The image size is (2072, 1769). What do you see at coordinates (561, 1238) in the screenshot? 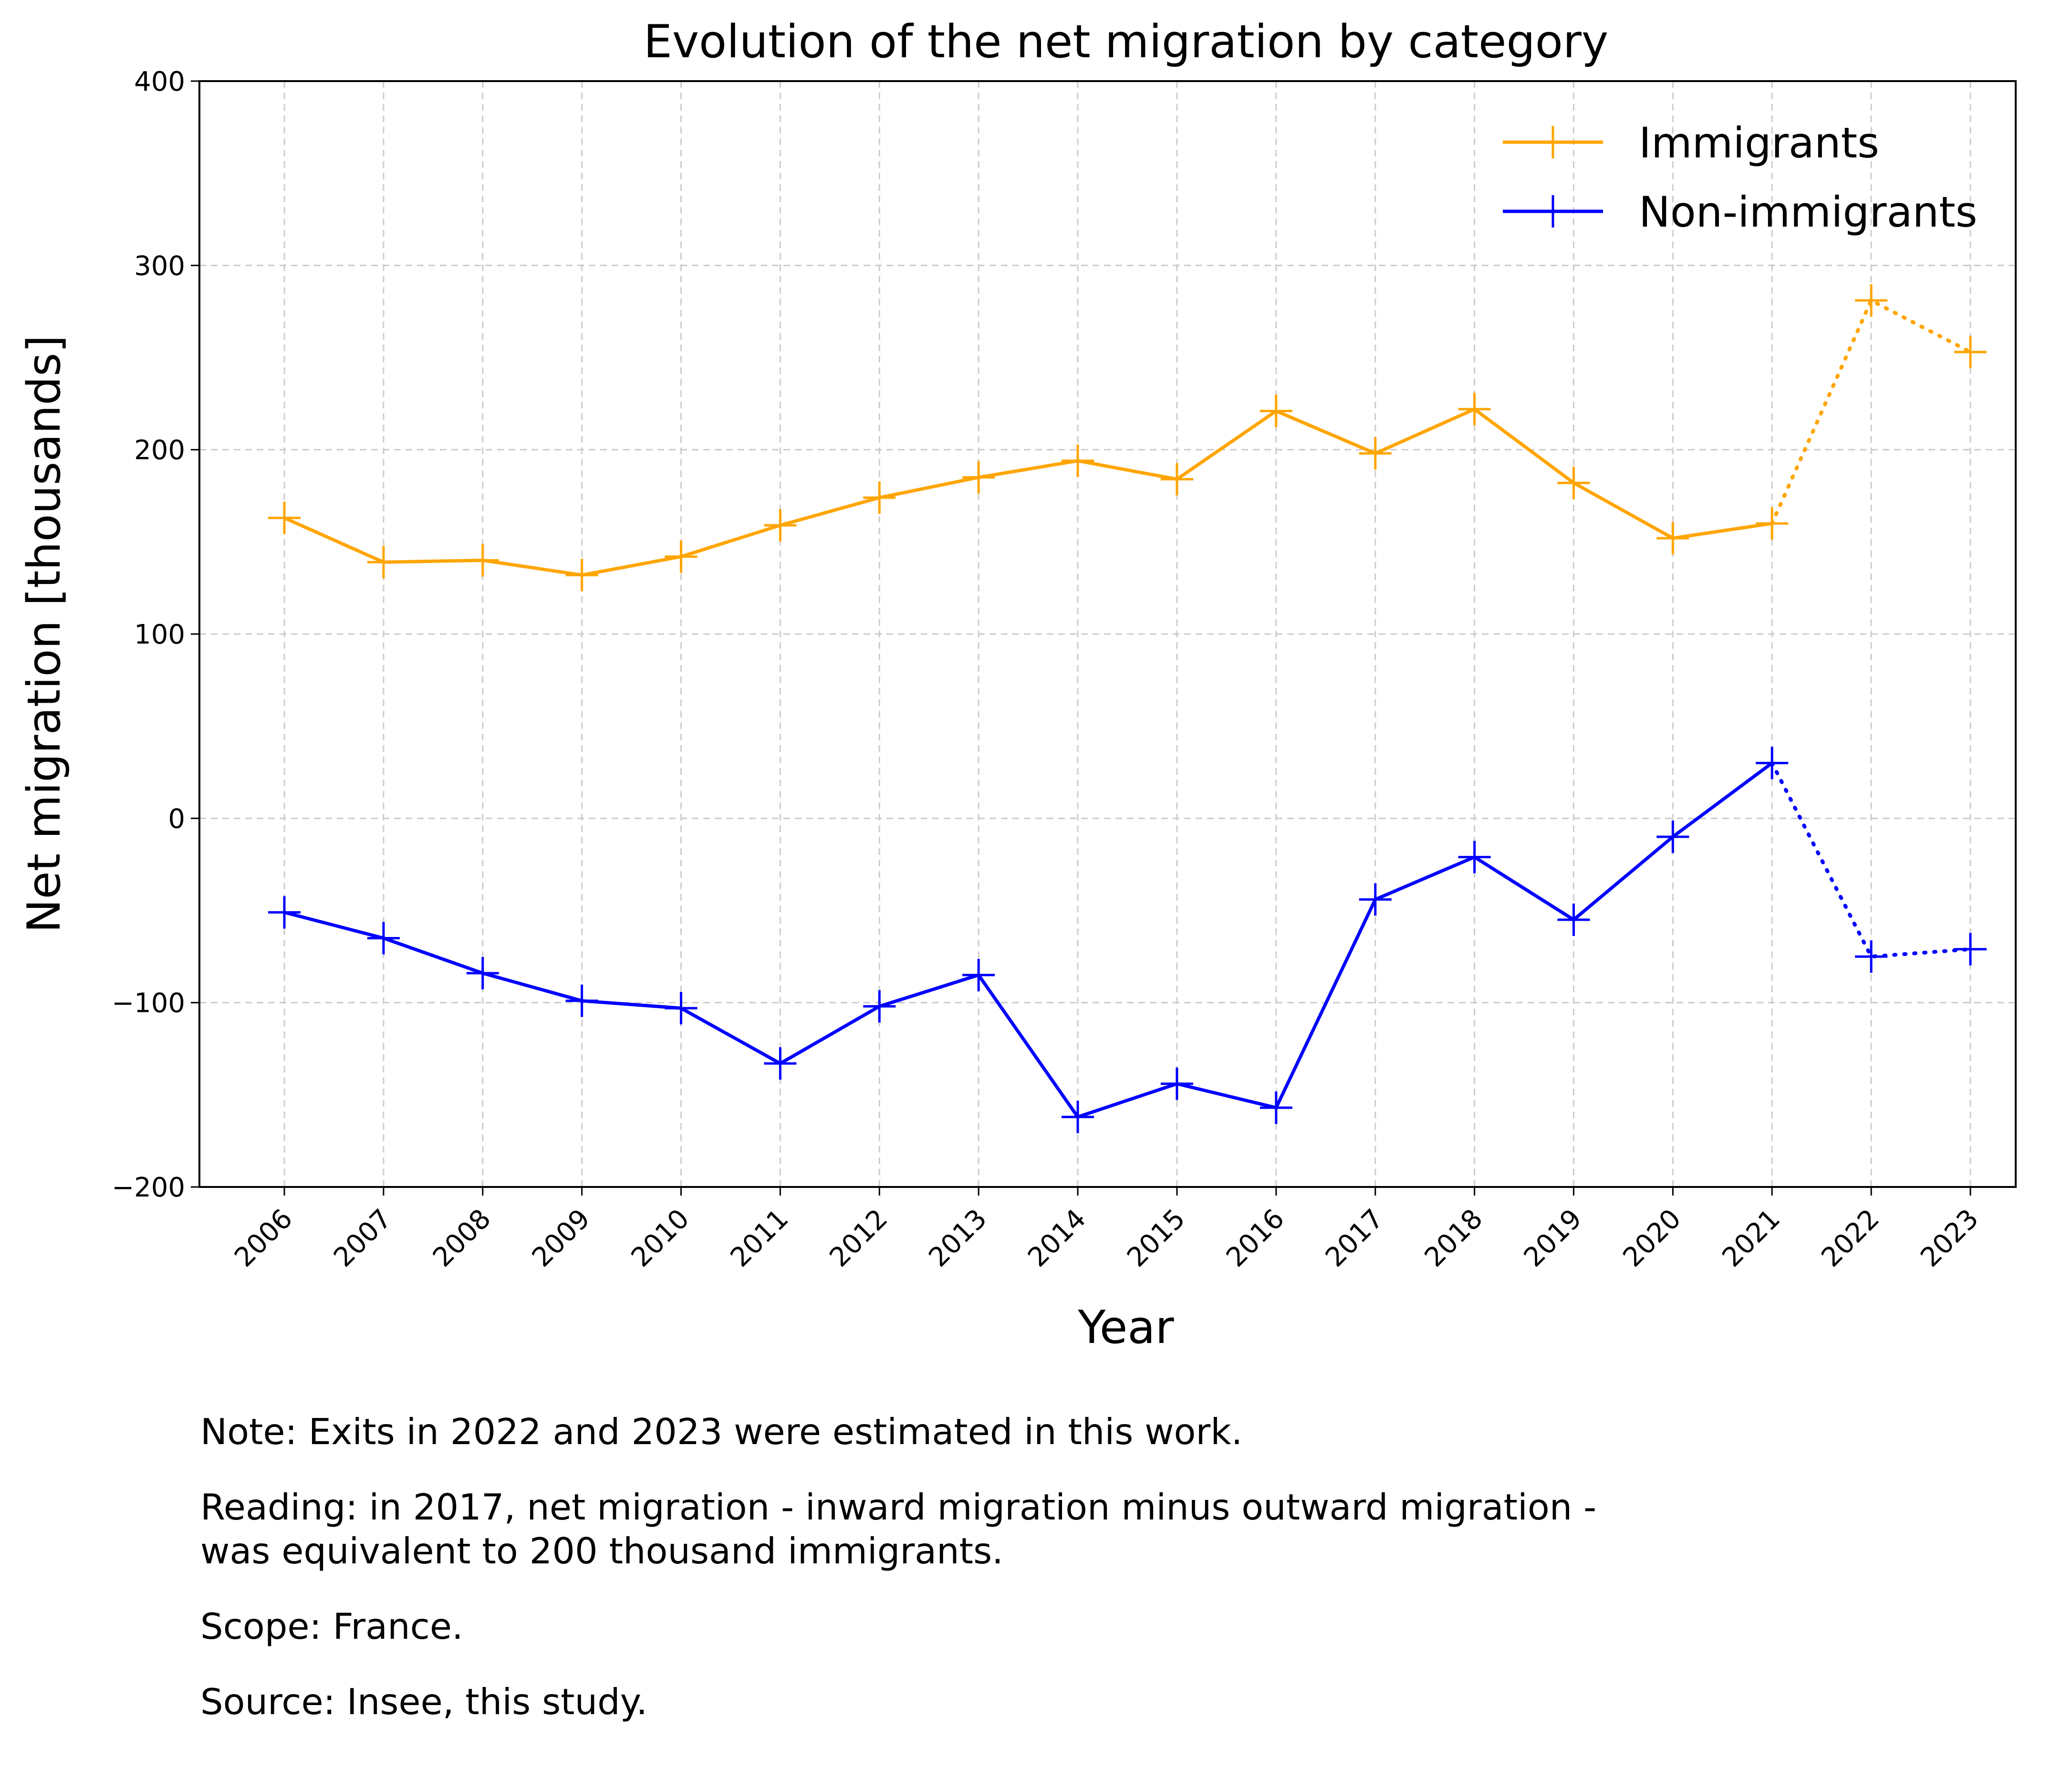
I see `x-tick-label: 2009` at bounding box center [561, 1238].